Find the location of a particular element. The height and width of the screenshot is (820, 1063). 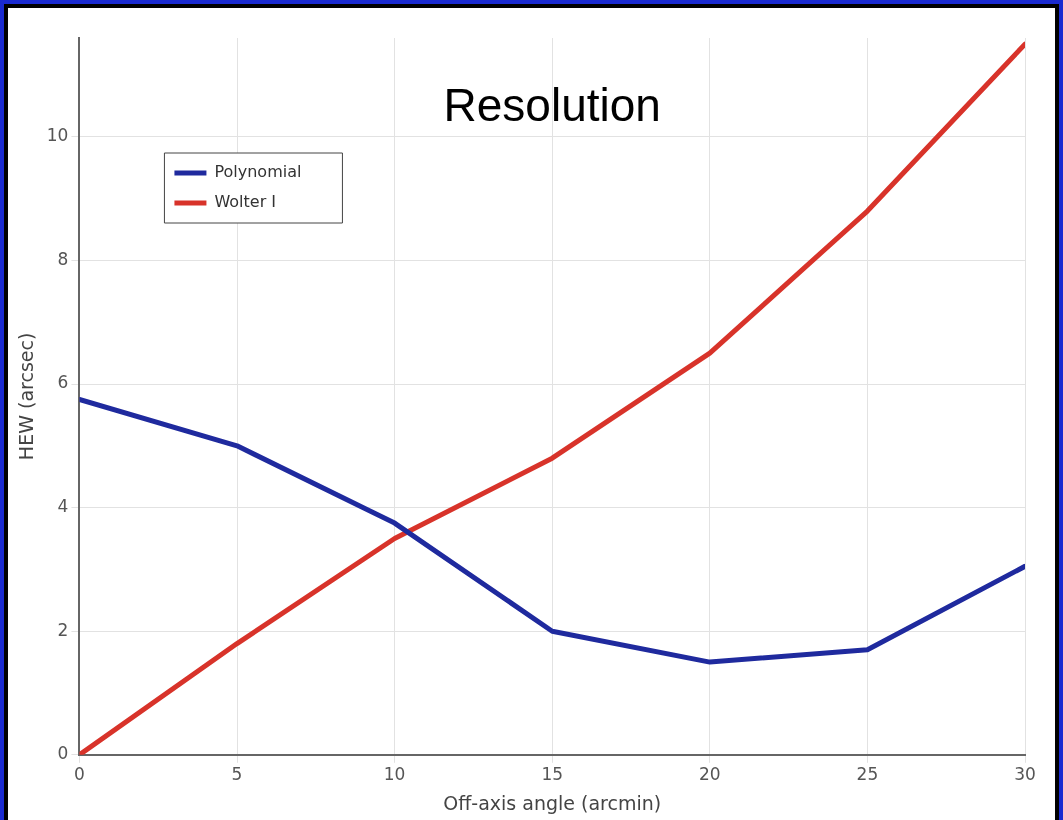

x-tick-label: 15 is located at coordinates (552, 774).